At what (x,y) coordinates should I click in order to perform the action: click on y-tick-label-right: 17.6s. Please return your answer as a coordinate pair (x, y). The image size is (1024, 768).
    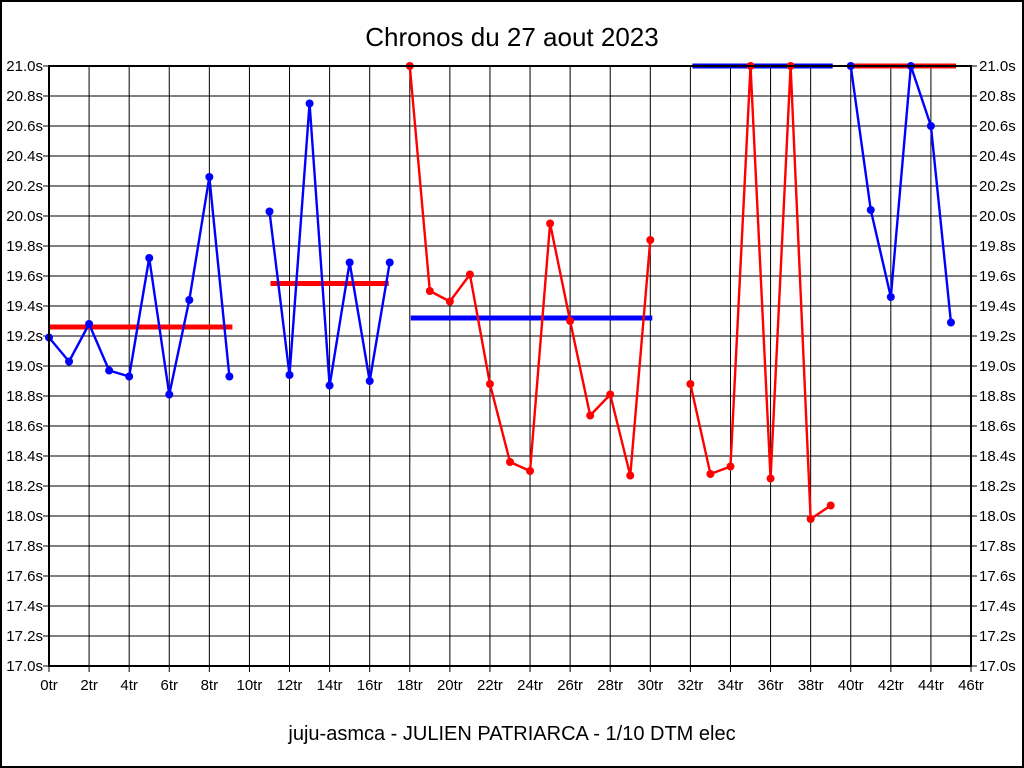
    Looking at the image, I should click on (997, 576).